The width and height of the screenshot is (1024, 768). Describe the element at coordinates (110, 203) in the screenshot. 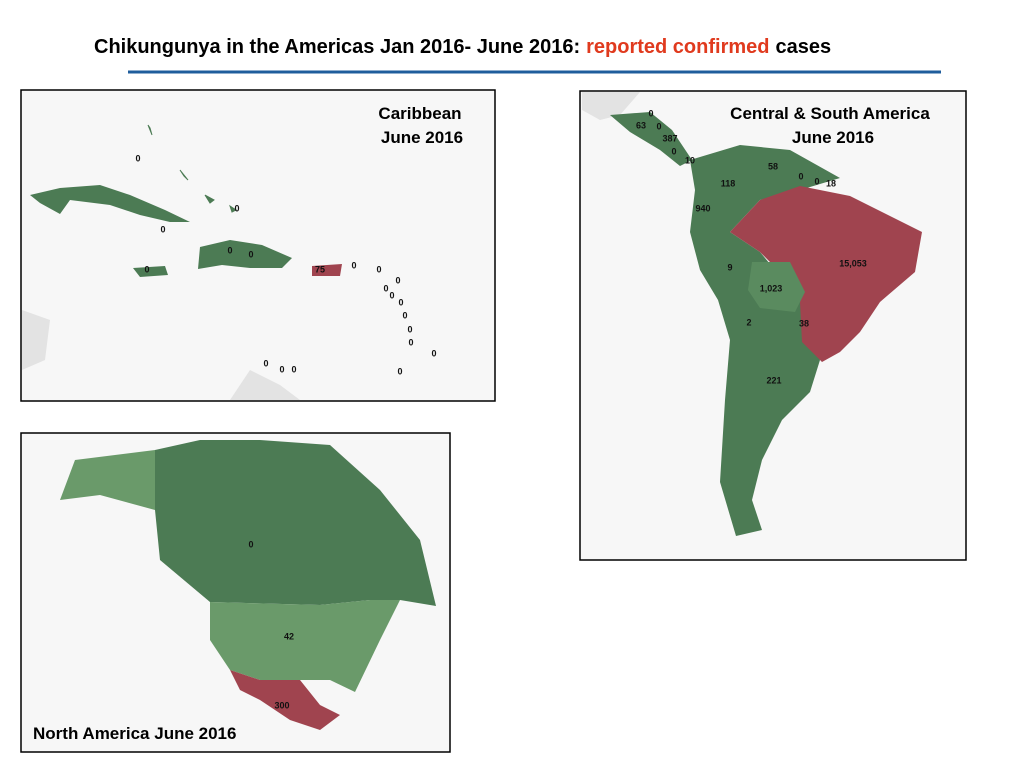

I see `cuba` at that location.